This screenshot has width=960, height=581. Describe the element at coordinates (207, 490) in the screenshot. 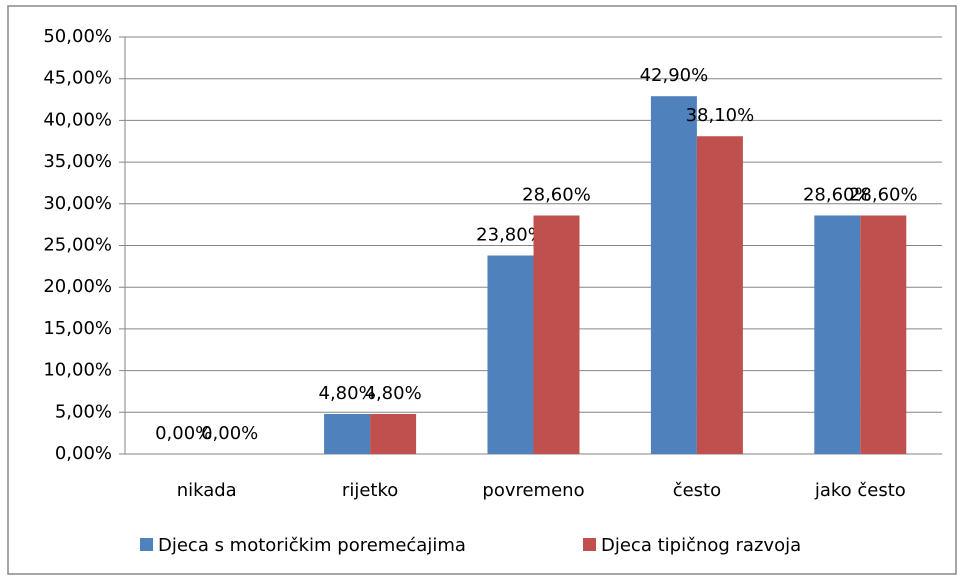

I see `x-tick-label: nikada` at that location.